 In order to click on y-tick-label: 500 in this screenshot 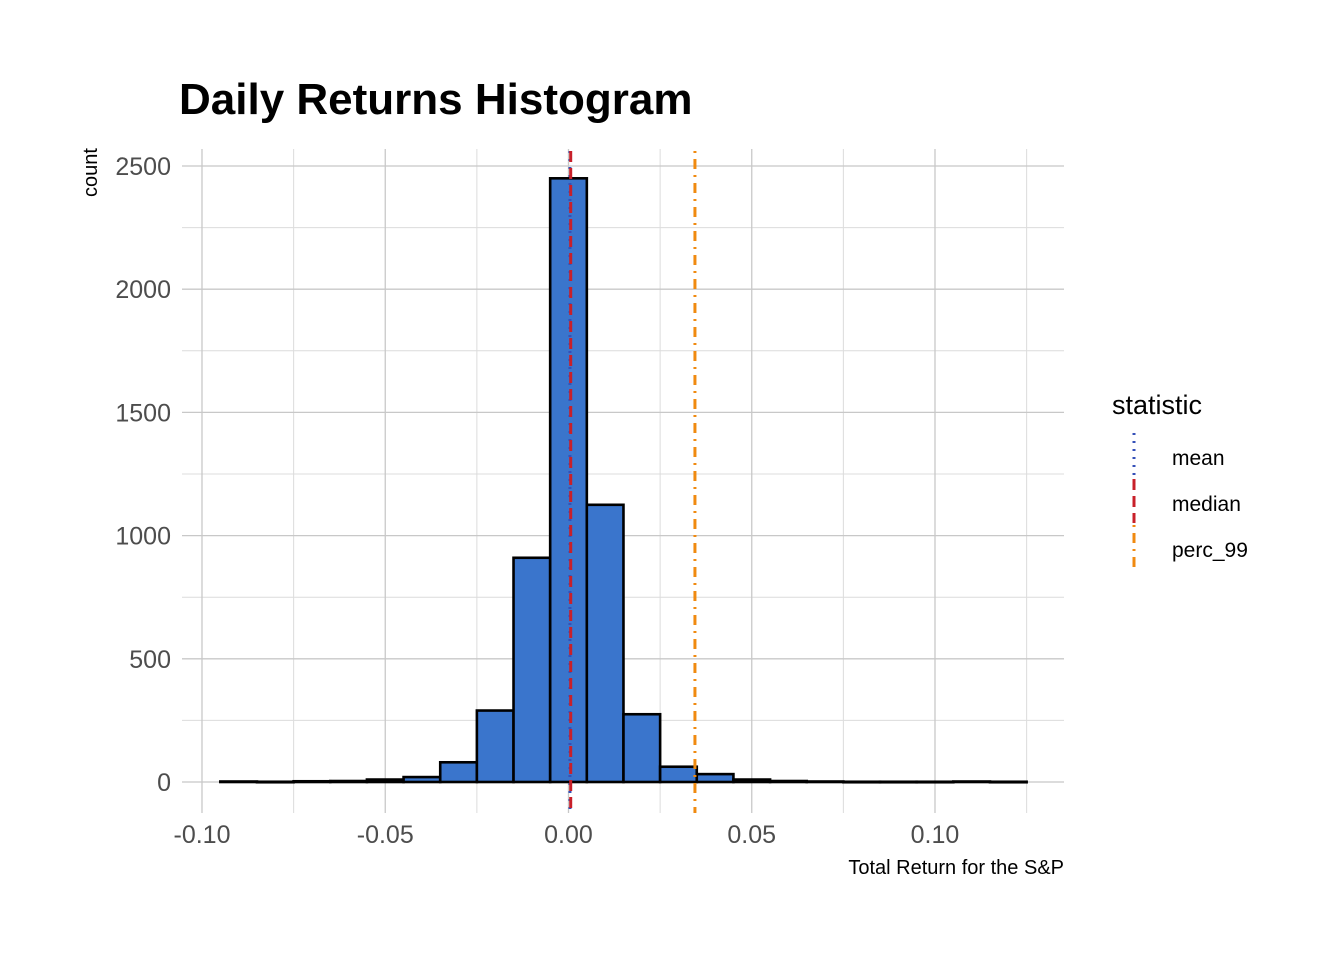, I will do `click(150, 660)`.